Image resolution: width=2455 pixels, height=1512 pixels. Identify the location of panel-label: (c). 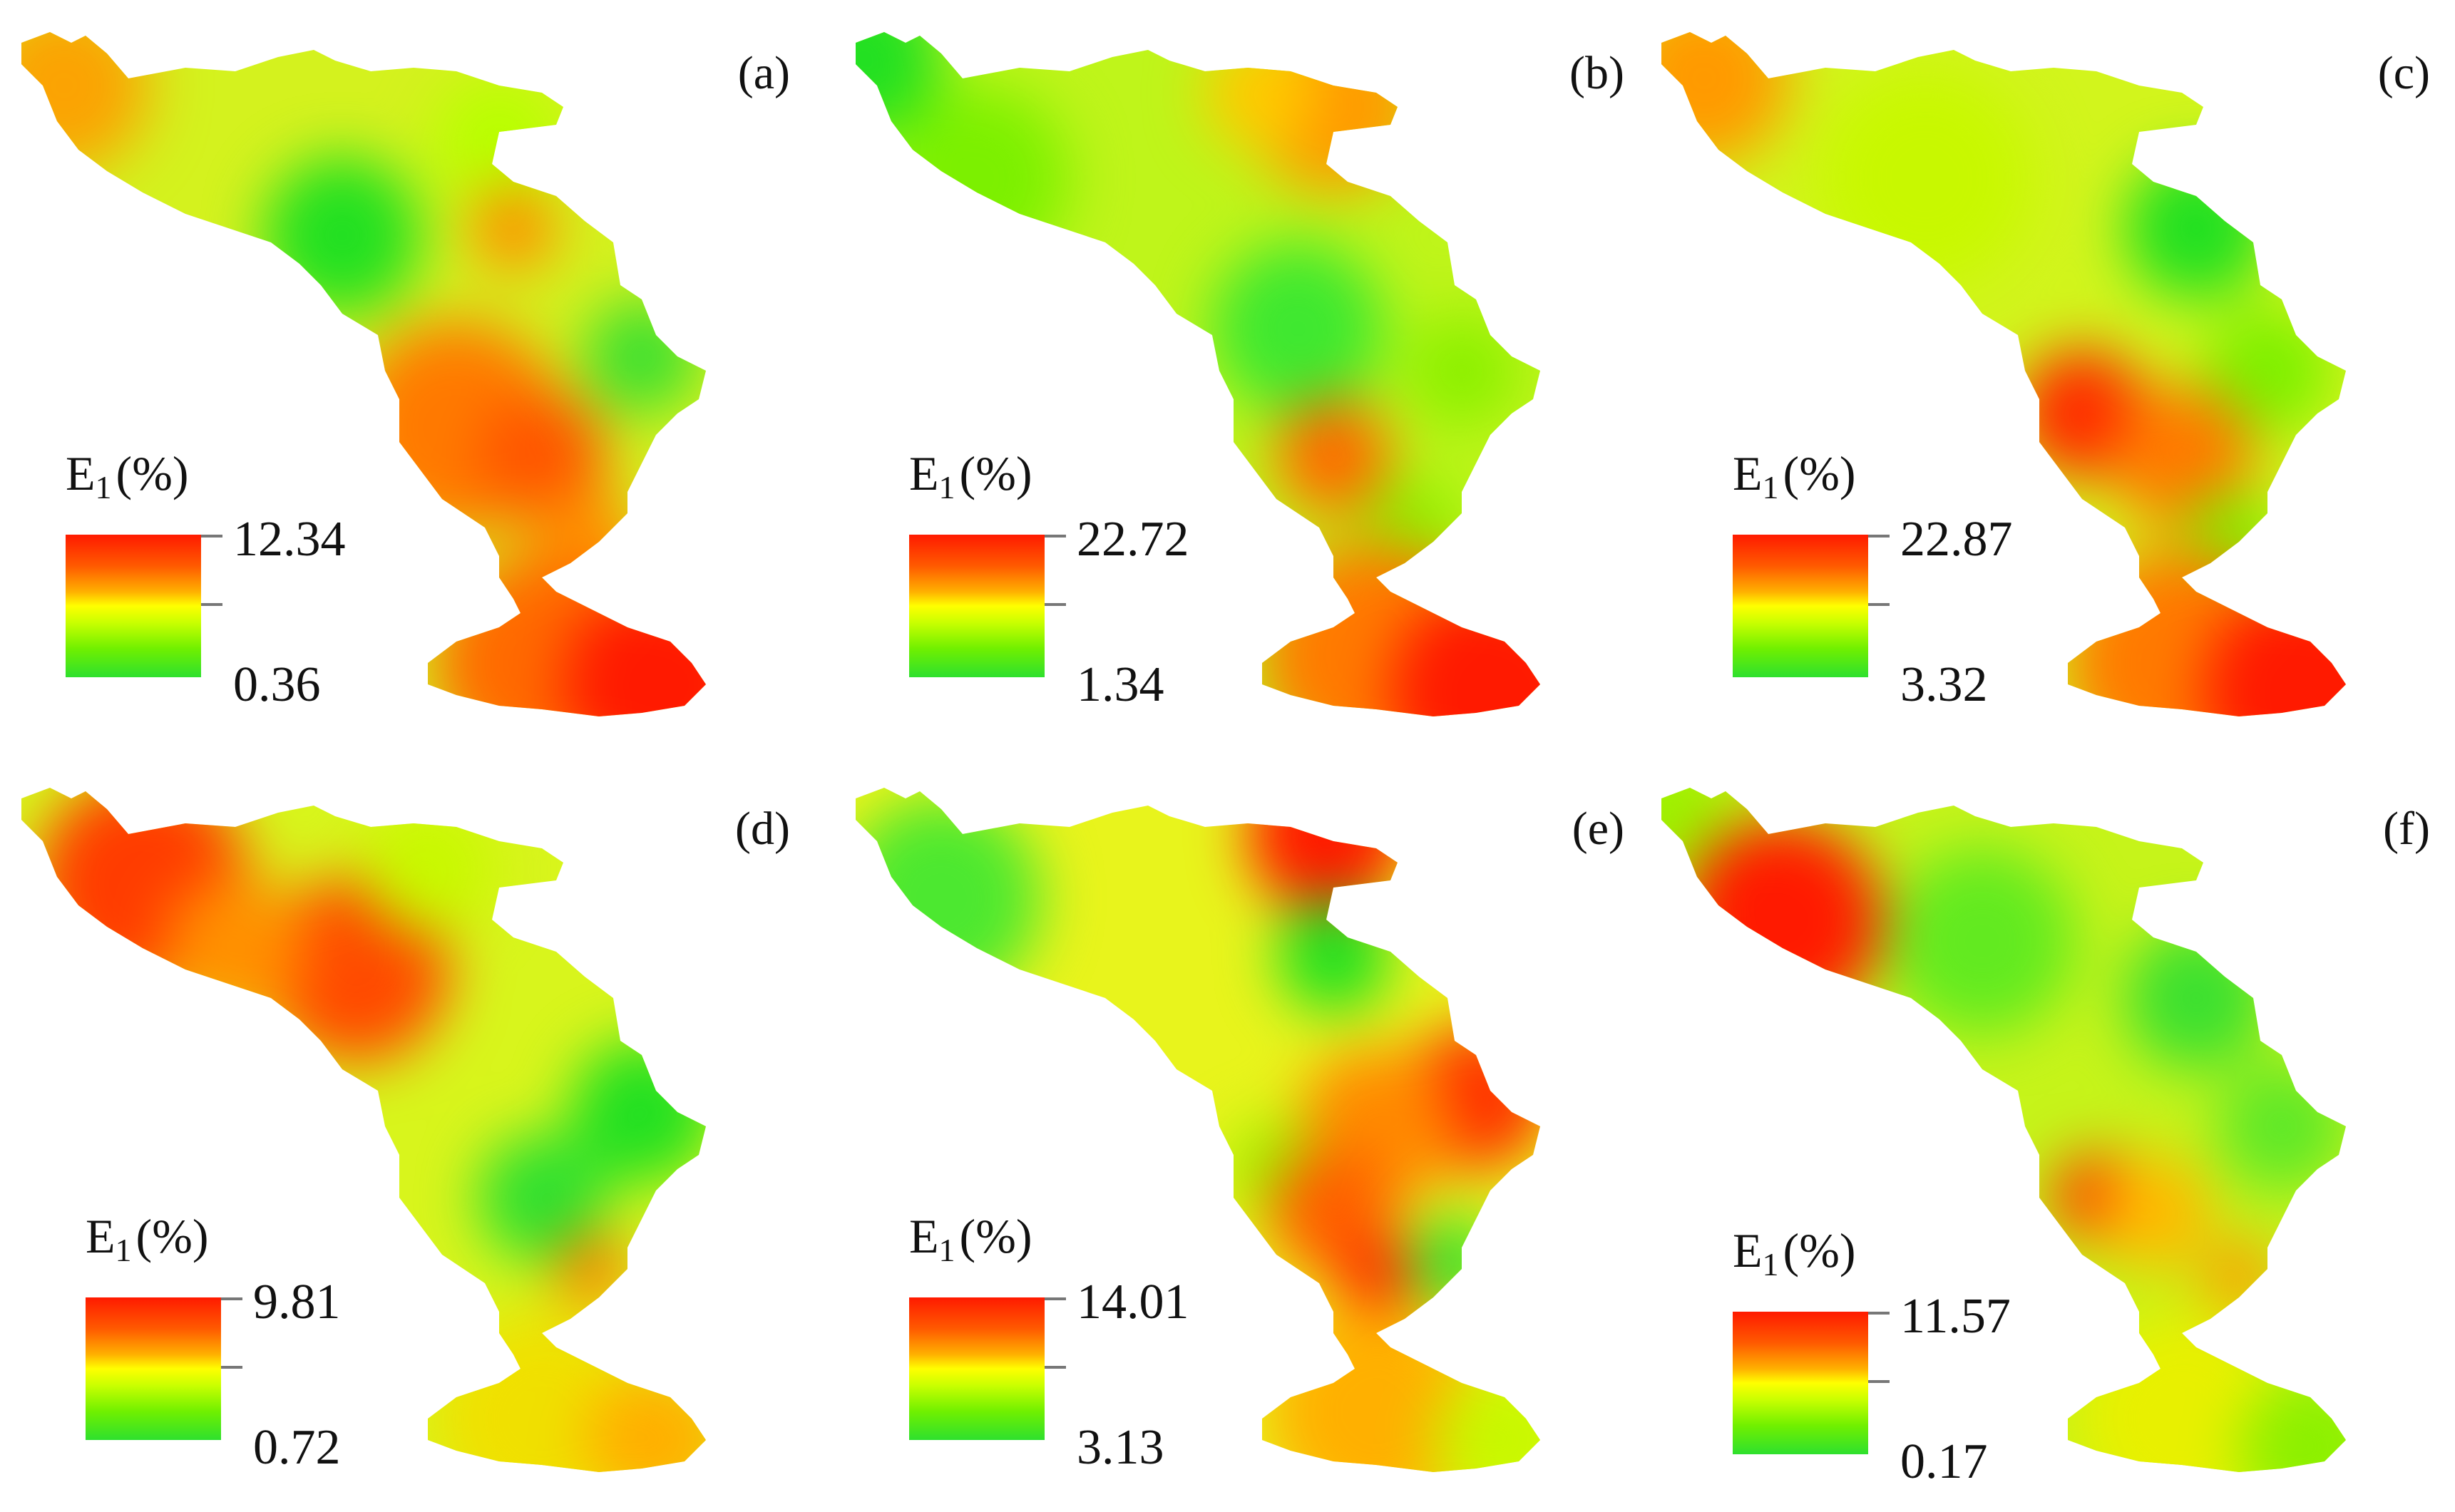
(2403, 73).